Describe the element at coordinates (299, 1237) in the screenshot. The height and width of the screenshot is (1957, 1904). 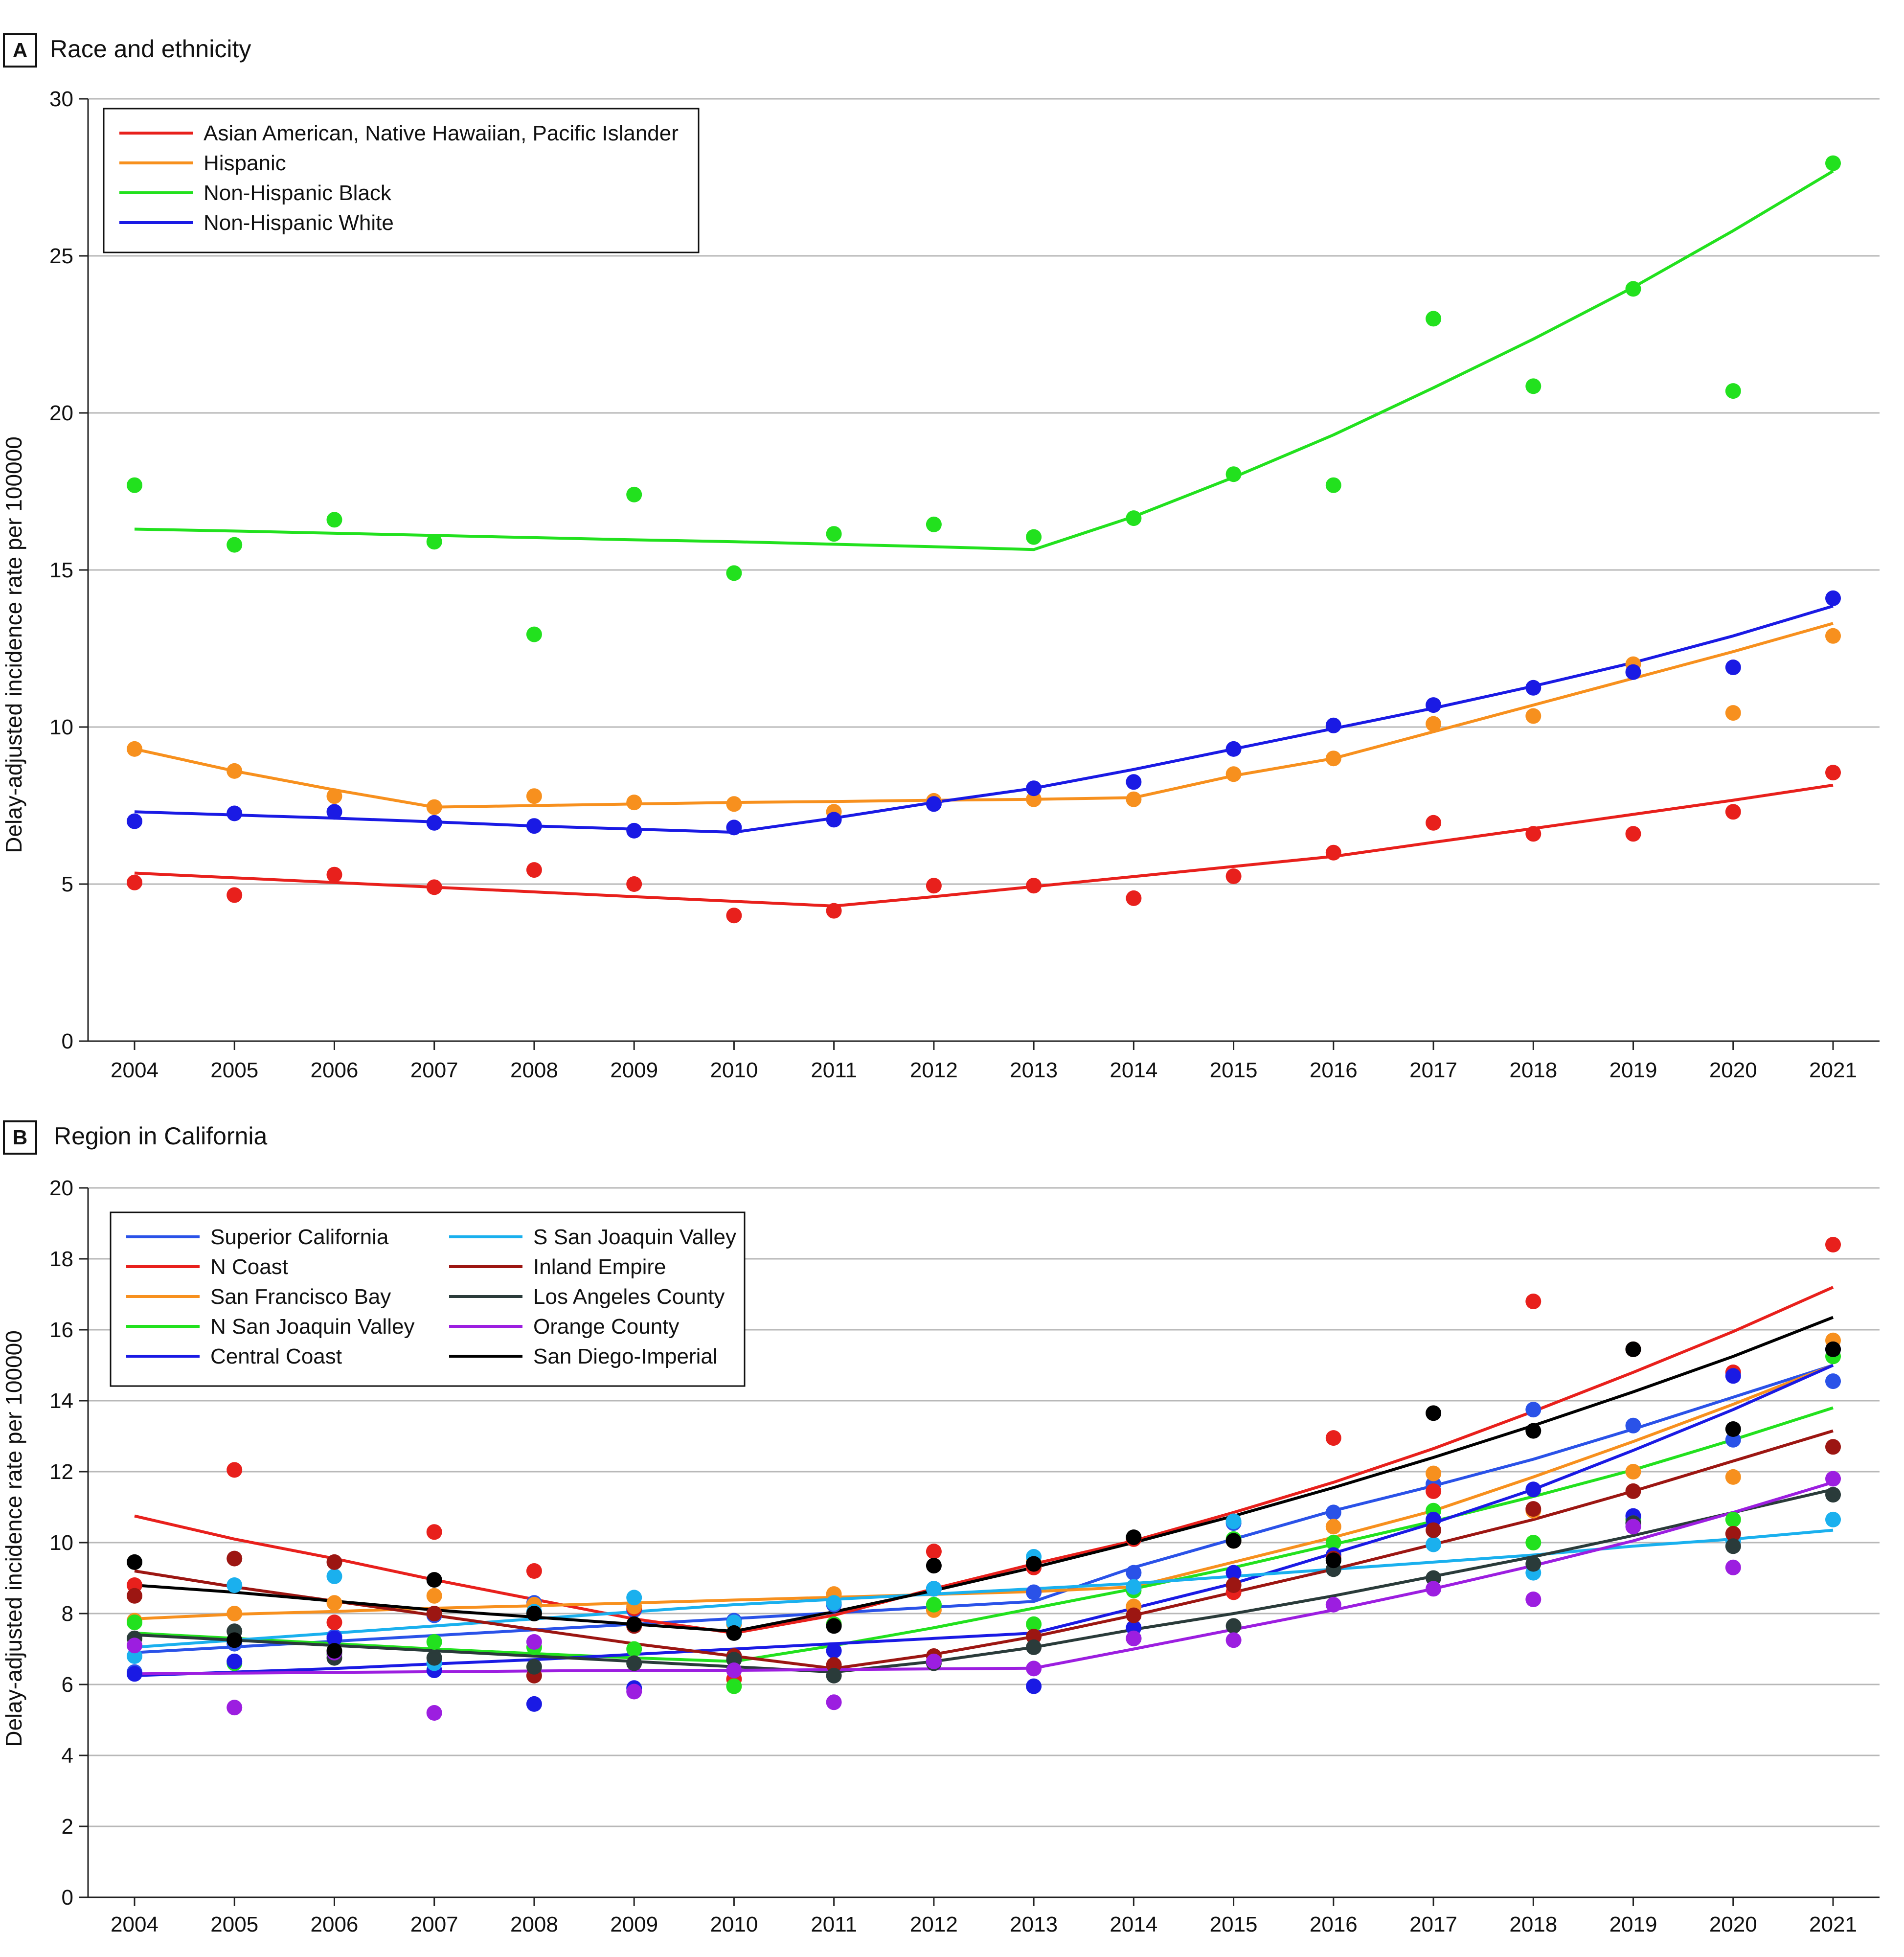
I see `legend-label-superior-california: Superior California` at that location.